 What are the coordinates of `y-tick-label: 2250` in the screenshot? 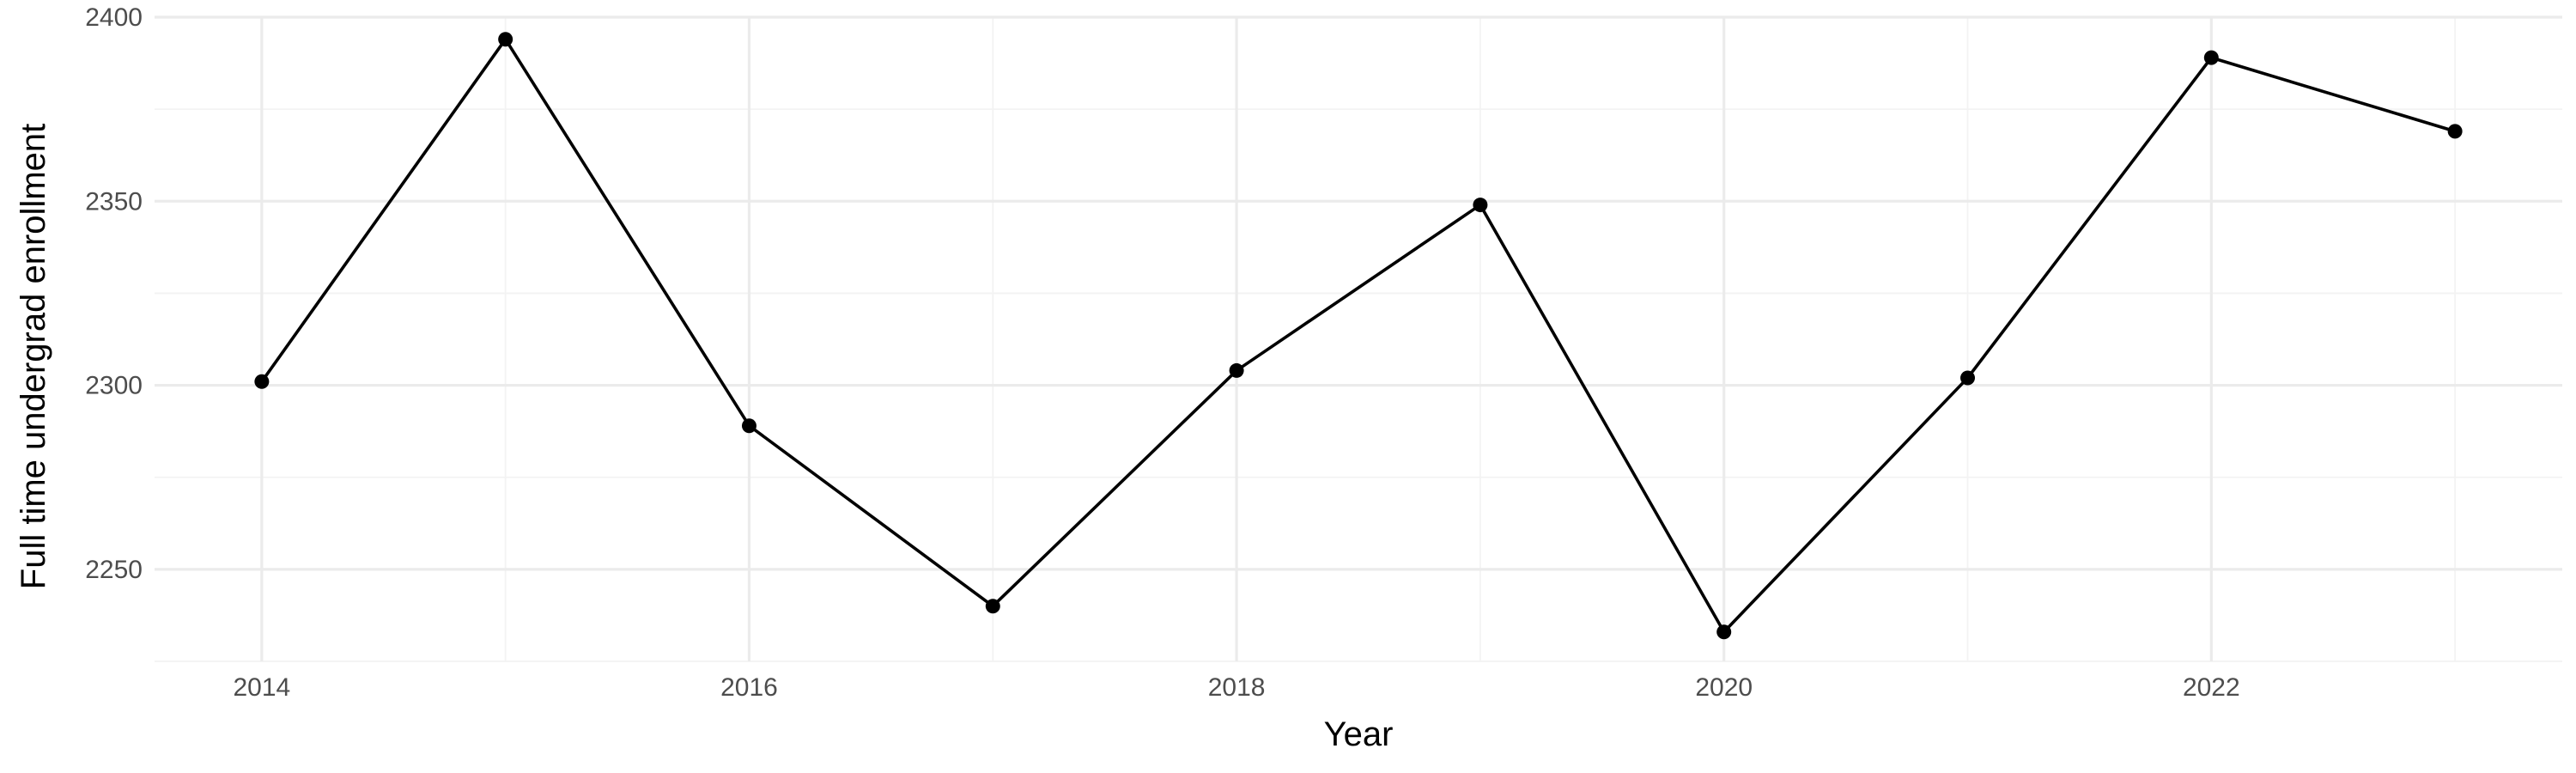 It's located at (114, 570).